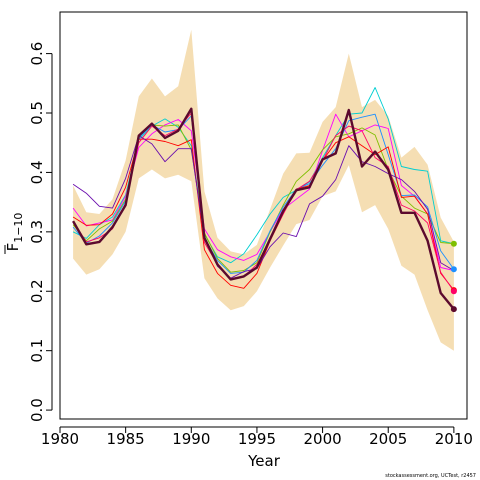 This screenshot has width=480, height=480. I want to click on y-tick-label: 0.6, so click(37, 54).